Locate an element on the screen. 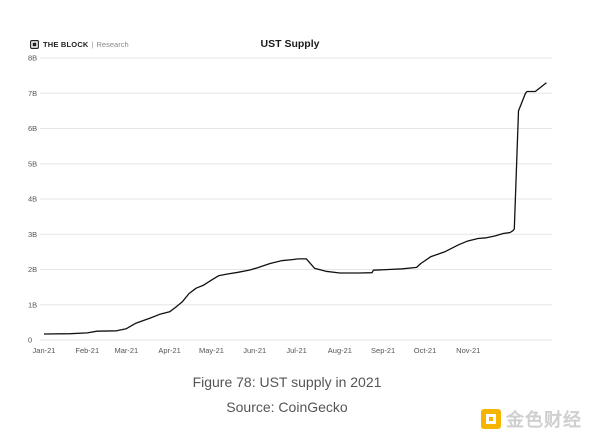 This screenshot has width=600, height=439. brand-logo: THE BLOCK | Research is located at coordinates (79, 44).